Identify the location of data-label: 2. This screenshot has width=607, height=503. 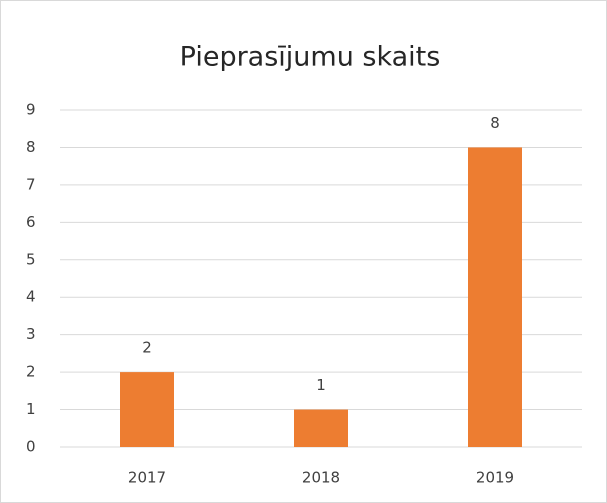
(147, 348).